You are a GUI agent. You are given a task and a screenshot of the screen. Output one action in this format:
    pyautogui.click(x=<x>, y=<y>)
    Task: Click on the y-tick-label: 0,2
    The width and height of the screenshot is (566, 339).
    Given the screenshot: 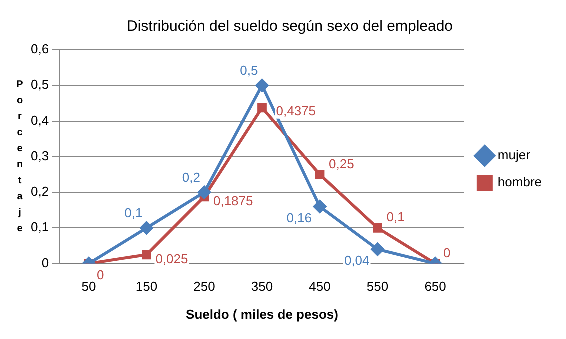 What is the action you would take?
    pyautogui.click(x=40, y=192)
    